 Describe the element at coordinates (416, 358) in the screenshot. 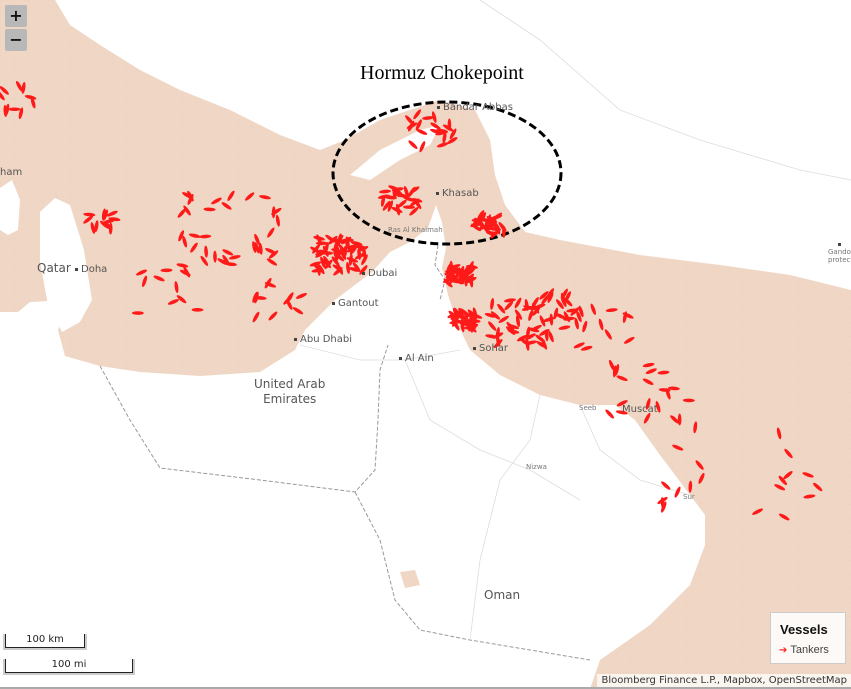

I see `city-label-al-ain: Al Ain` at that location.